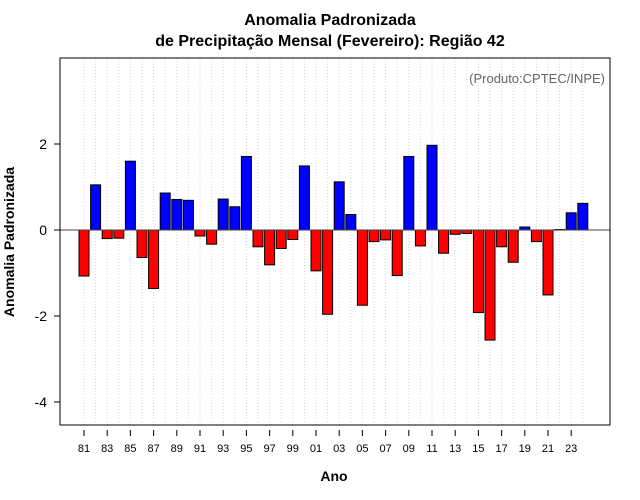 The width and height of the screenshot is (640, 500). Describe the element at coordinates (84, 253) in the screenshot. I see `bar-1981` at that location.